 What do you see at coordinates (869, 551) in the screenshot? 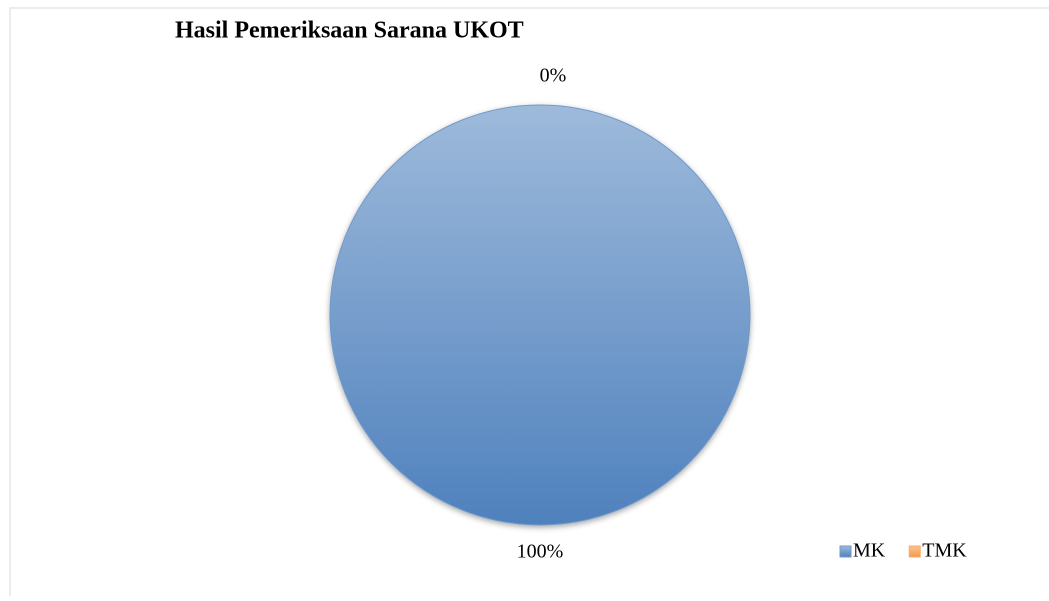
I see `legend-label: MK` at bounding box center [869, 551].